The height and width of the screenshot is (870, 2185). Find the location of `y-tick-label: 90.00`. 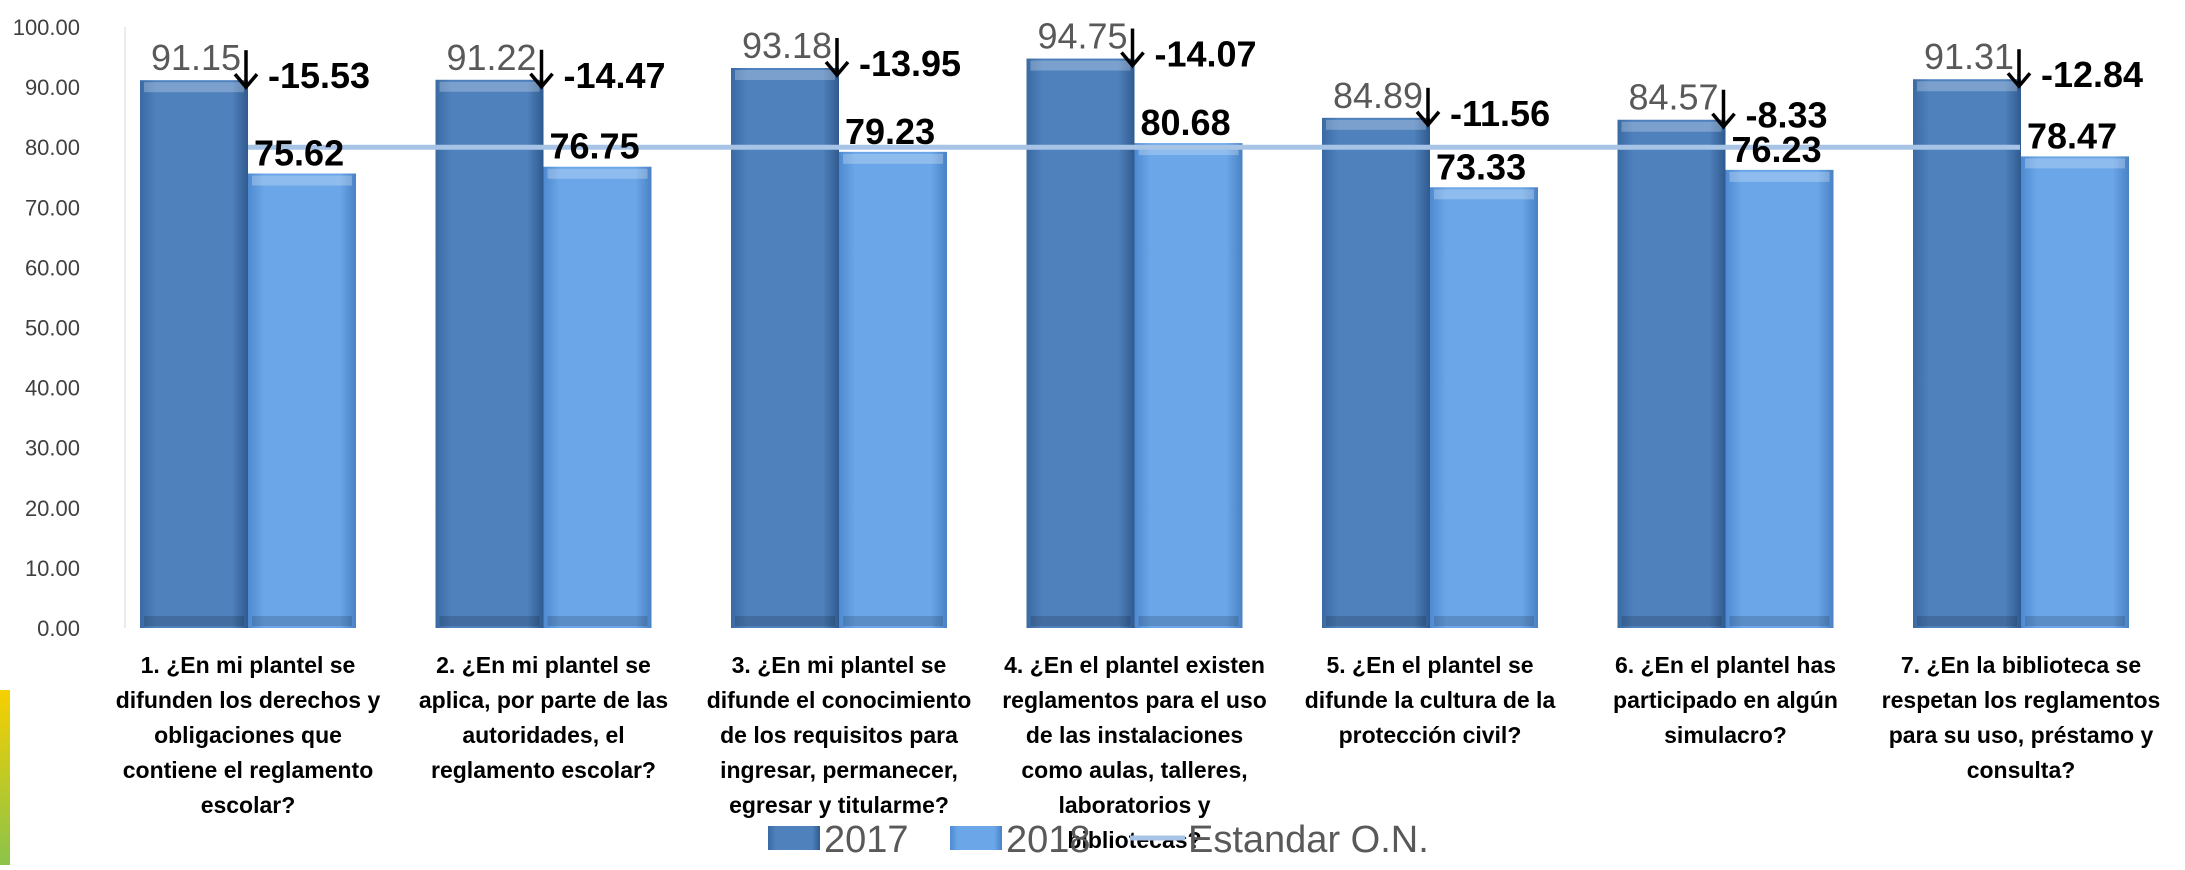

y-tick-label: 90.00 is located at coordinates (52, 87).